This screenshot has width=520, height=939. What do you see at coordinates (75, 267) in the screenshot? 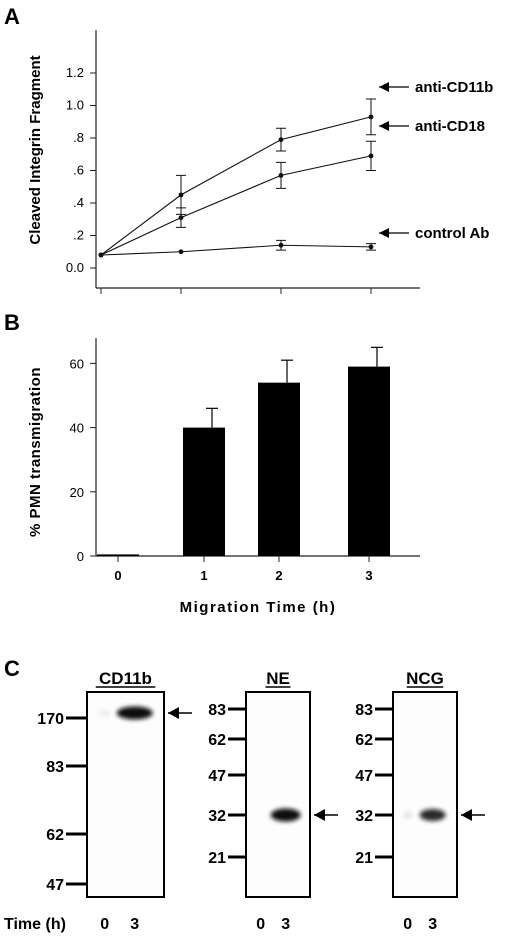
I see `y-tick-label: 0.0` at bounding box center [75, 267].